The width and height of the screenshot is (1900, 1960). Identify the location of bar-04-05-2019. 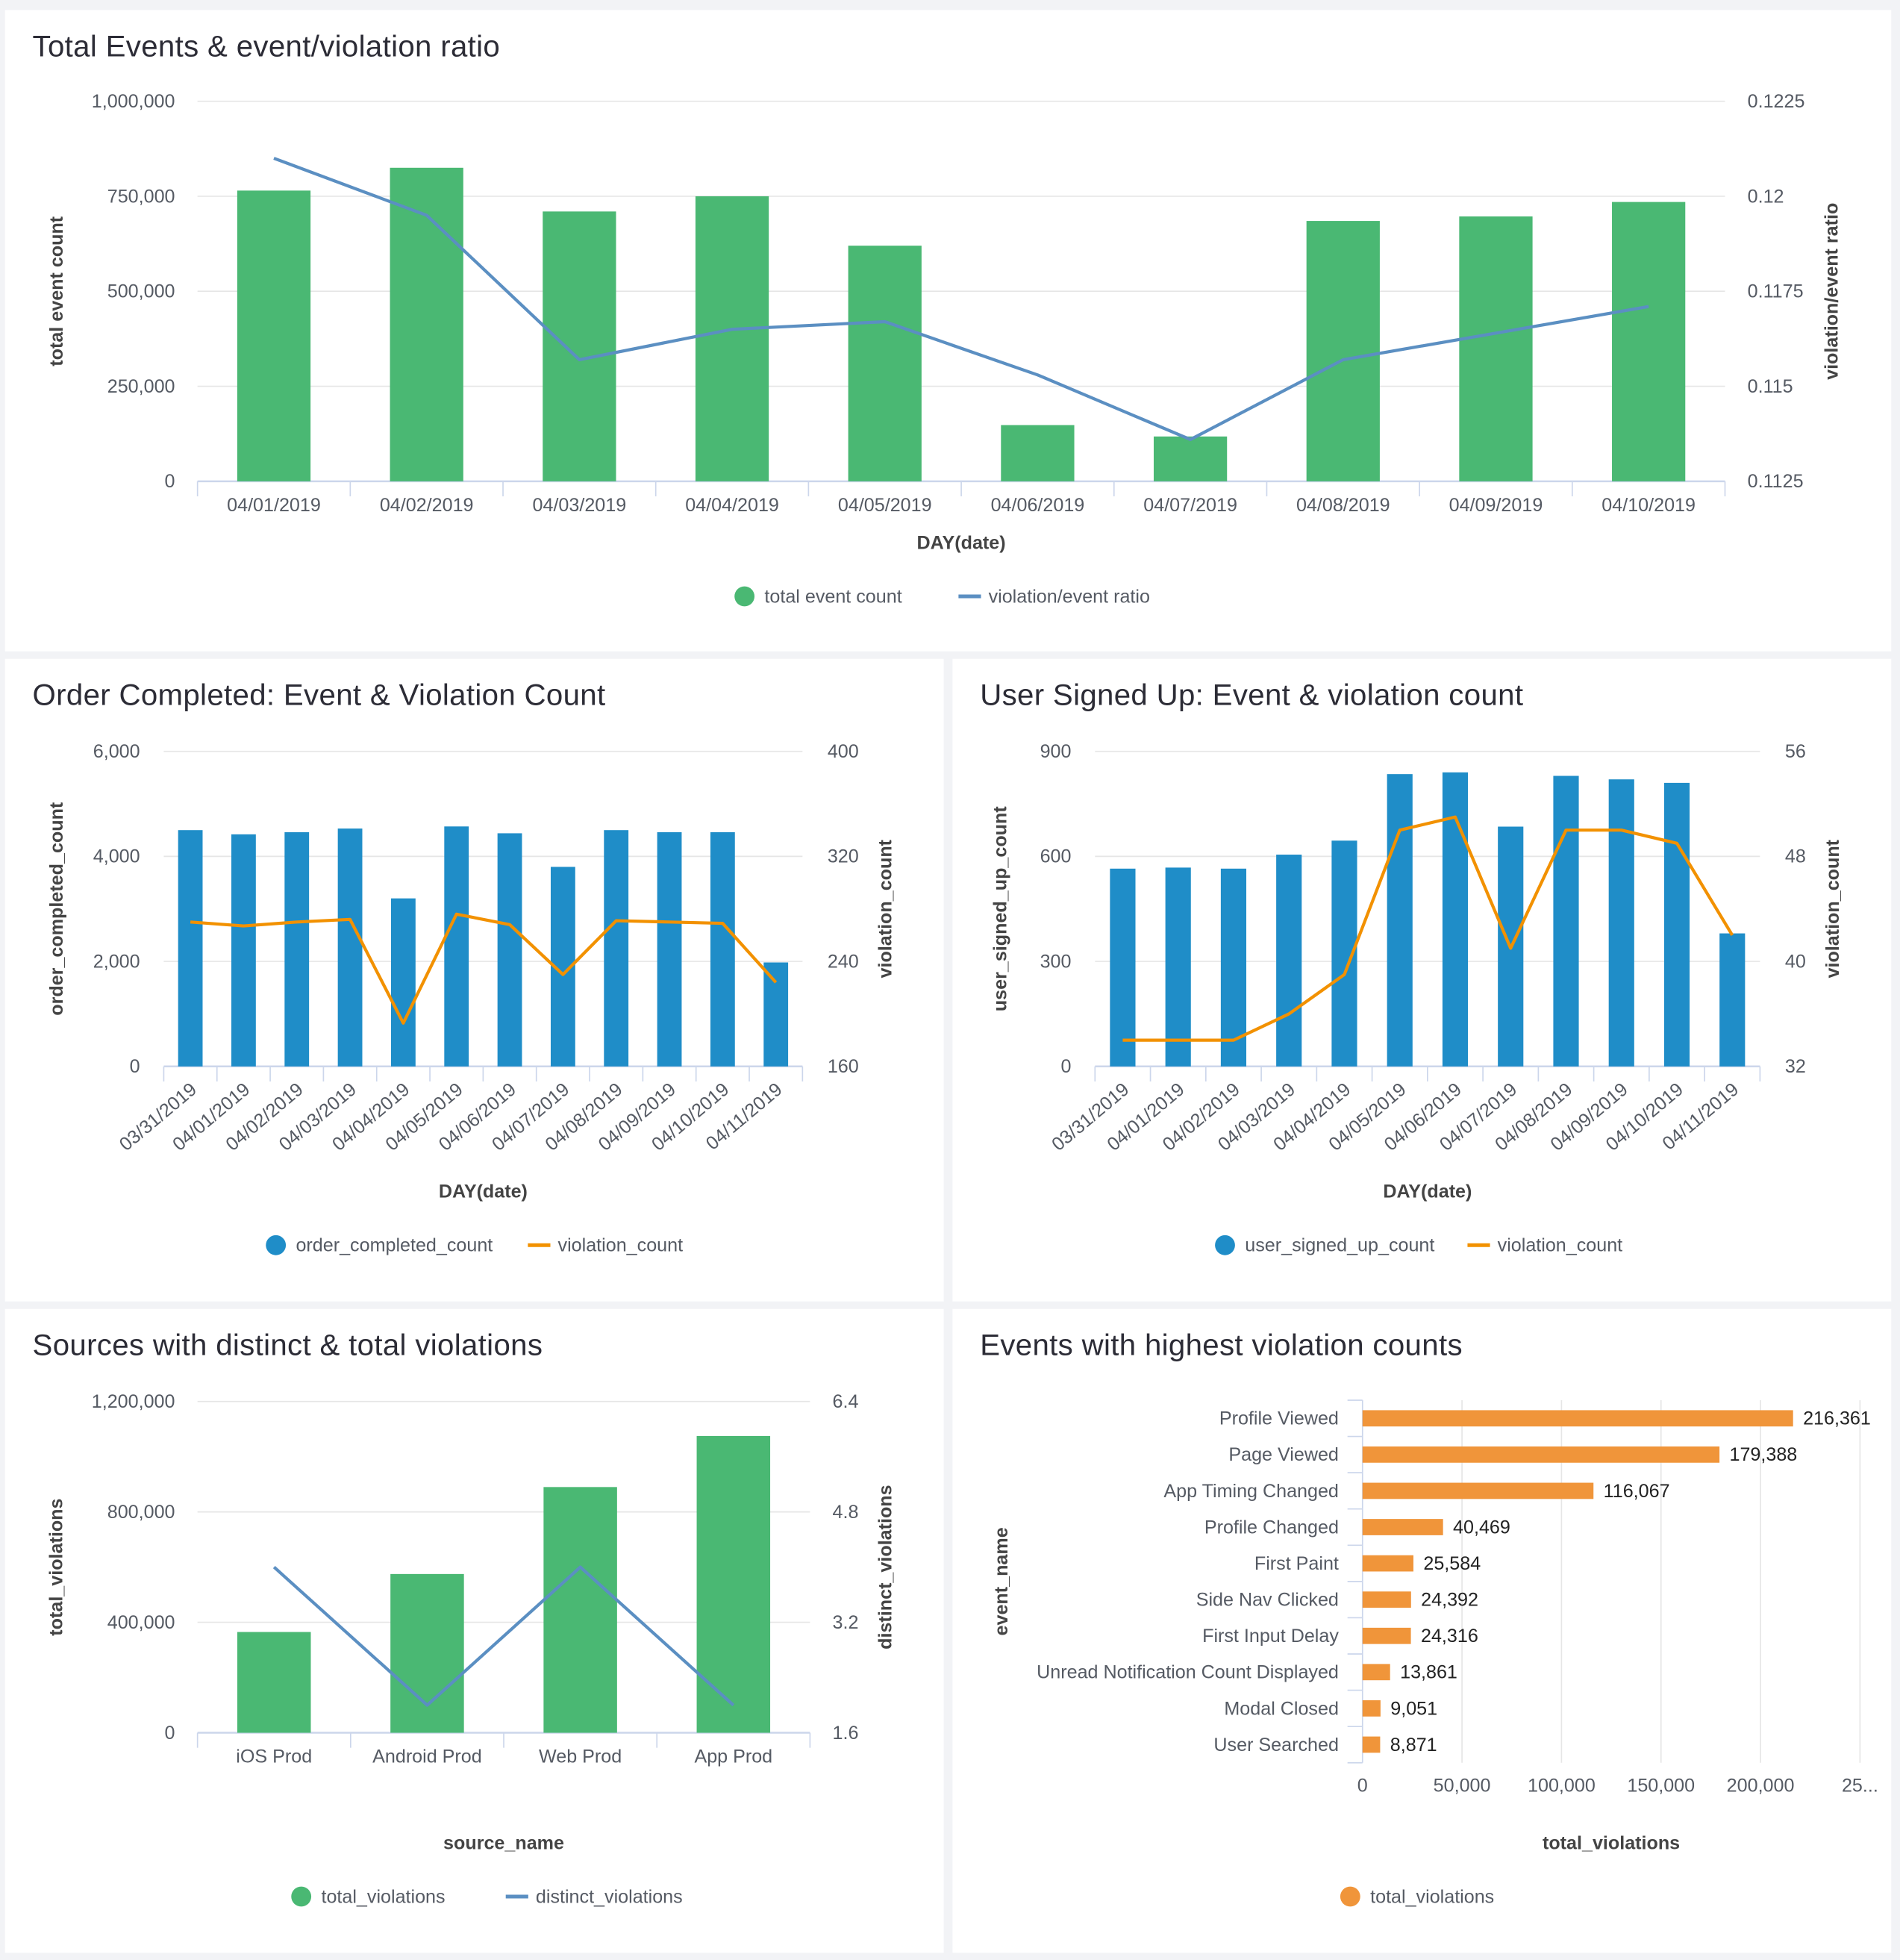
(457, 946).